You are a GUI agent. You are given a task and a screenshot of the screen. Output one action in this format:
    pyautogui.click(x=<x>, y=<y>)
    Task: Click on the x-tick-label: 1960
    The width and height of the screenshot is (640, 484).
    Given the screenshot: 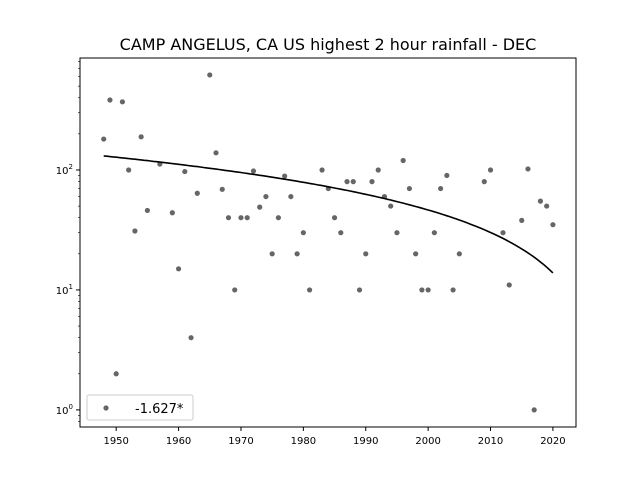 What is the action you would take?
    pyautogui.click(x=178, y=441)
    